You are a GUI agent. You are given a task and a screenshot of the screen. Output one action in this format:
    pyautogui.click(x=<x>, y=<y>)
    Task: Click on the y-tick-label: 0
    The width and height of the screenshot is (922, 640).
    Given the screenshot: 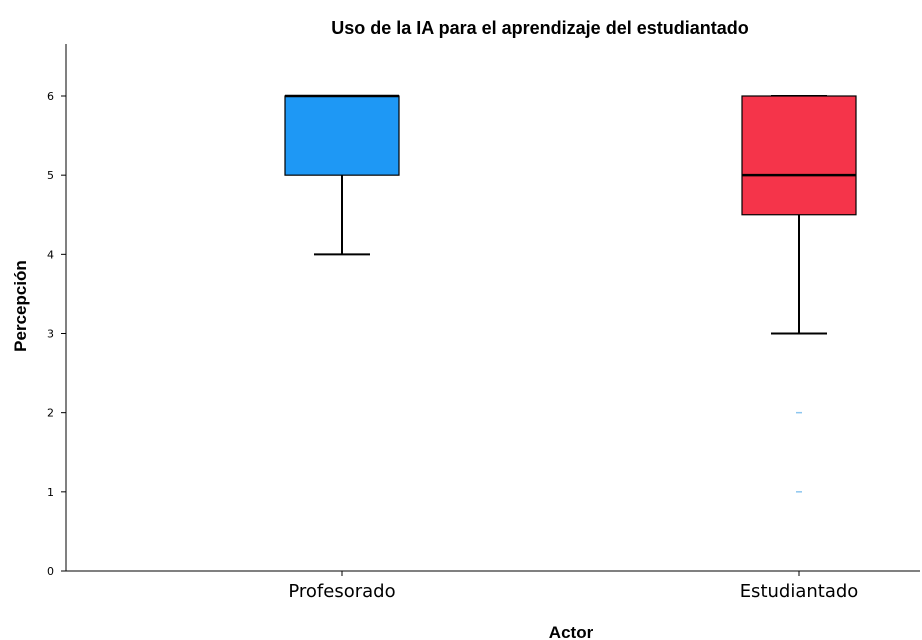 What is the action you would take?
    pyautogui.click(x=50, y=571)
    